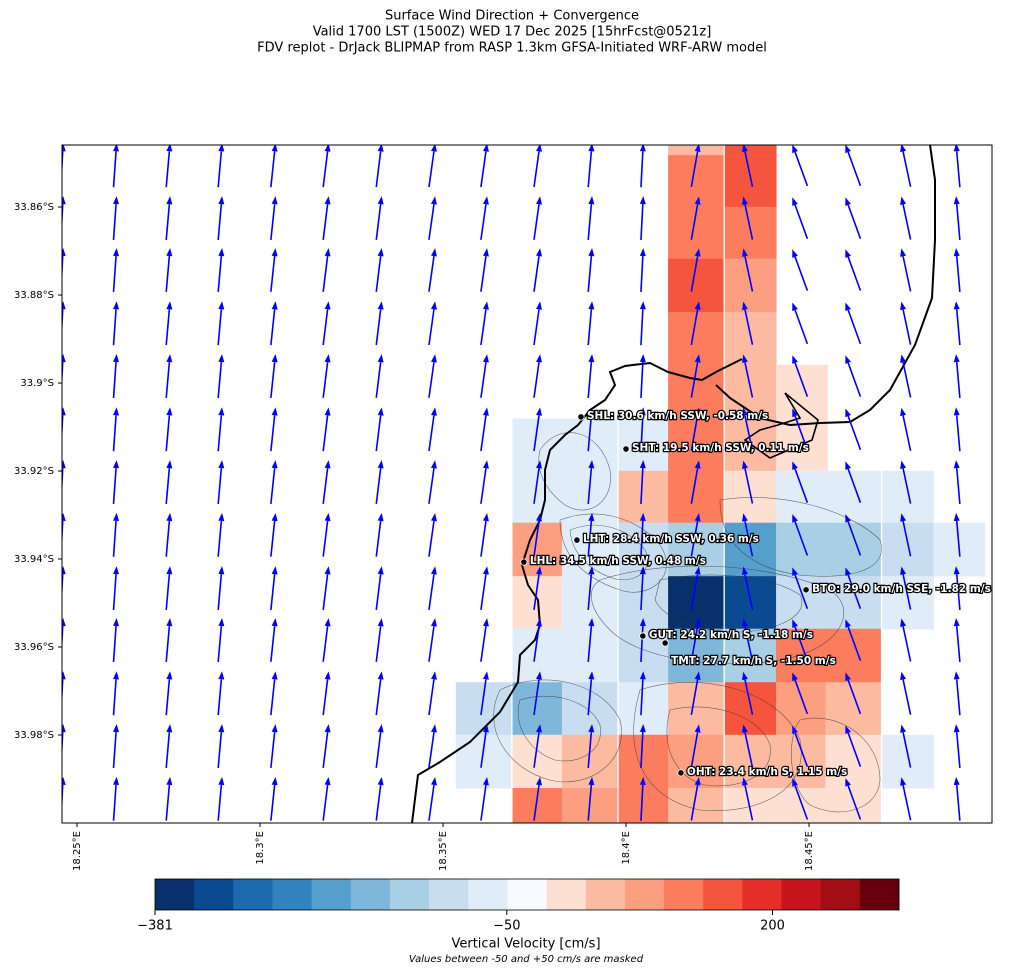 The image size is (1011, 974). What do you see at coordinates (781, 425) in the screenshot?
I see `harbour-wall` at bounding box center [781, 425].